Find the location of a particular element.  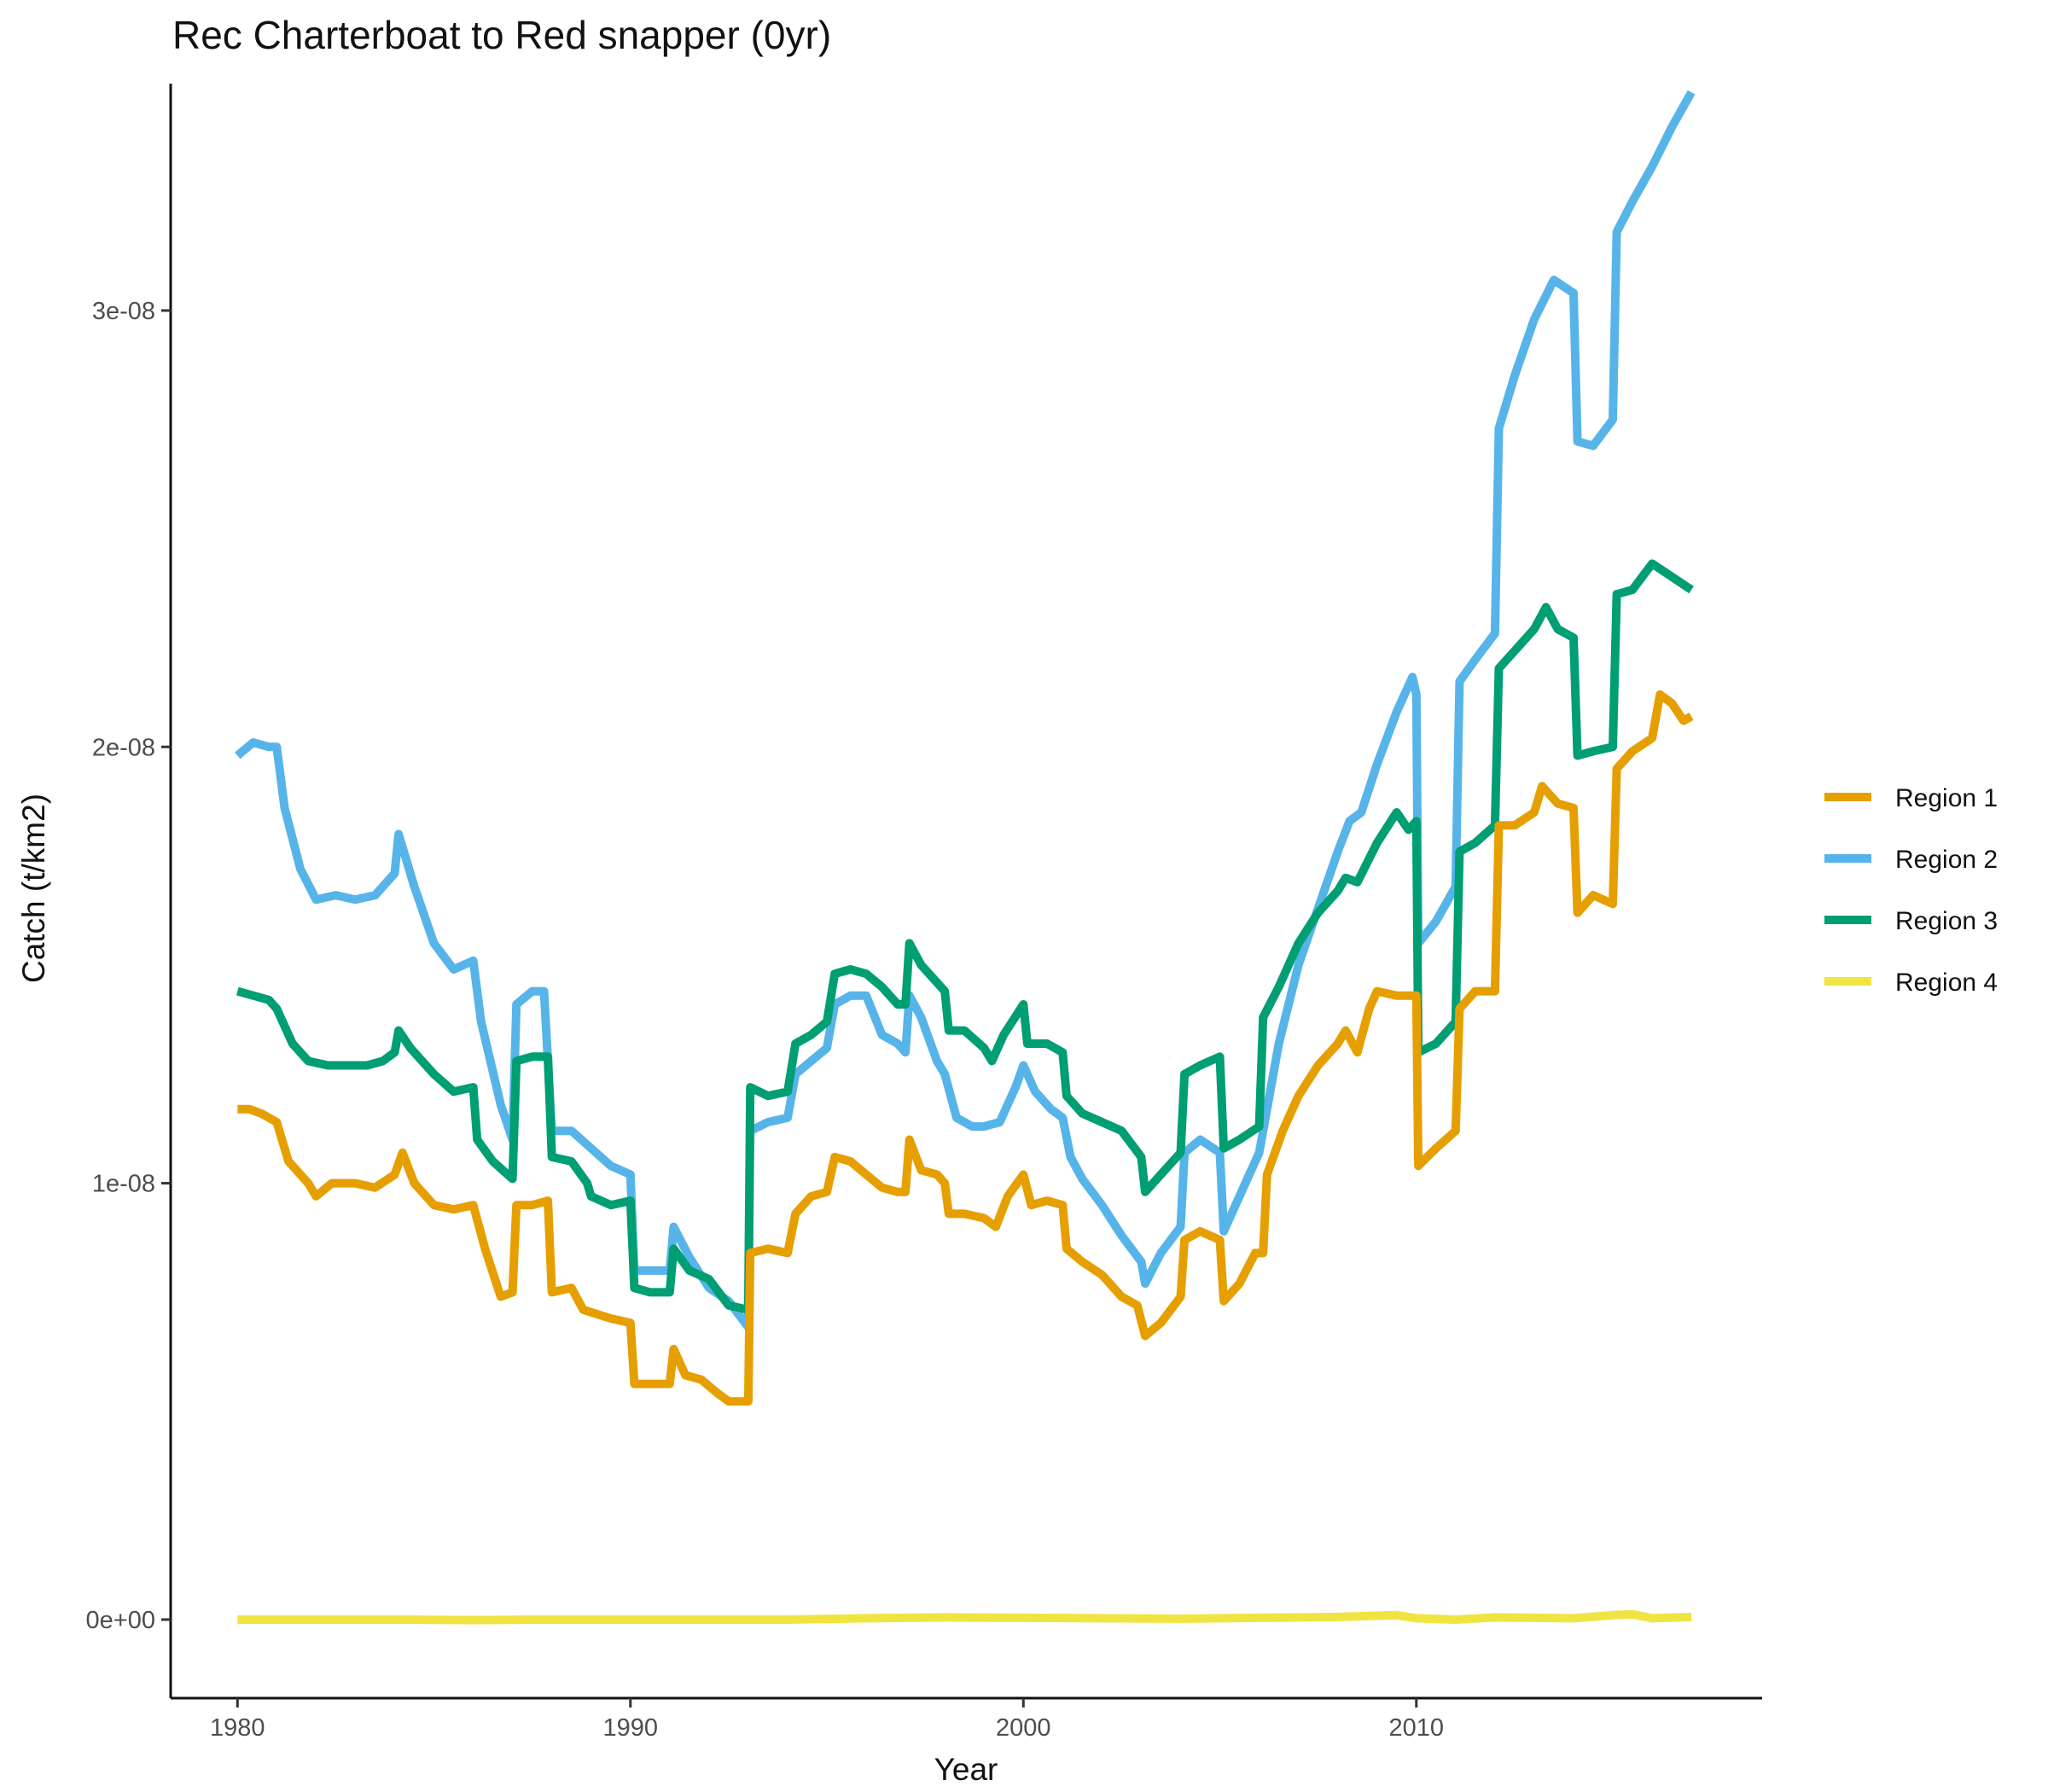

x-tick-label: 1980 is located at coordinates (238, 1728).